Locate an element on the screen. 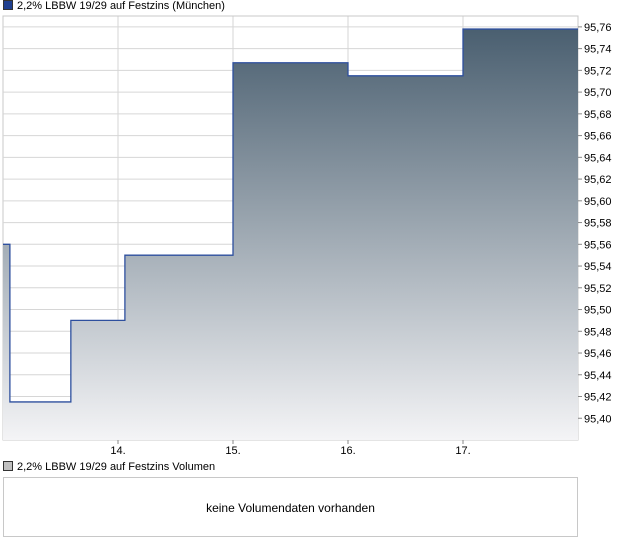  x-tick-label: 14. is located at coordinates (117, 451).